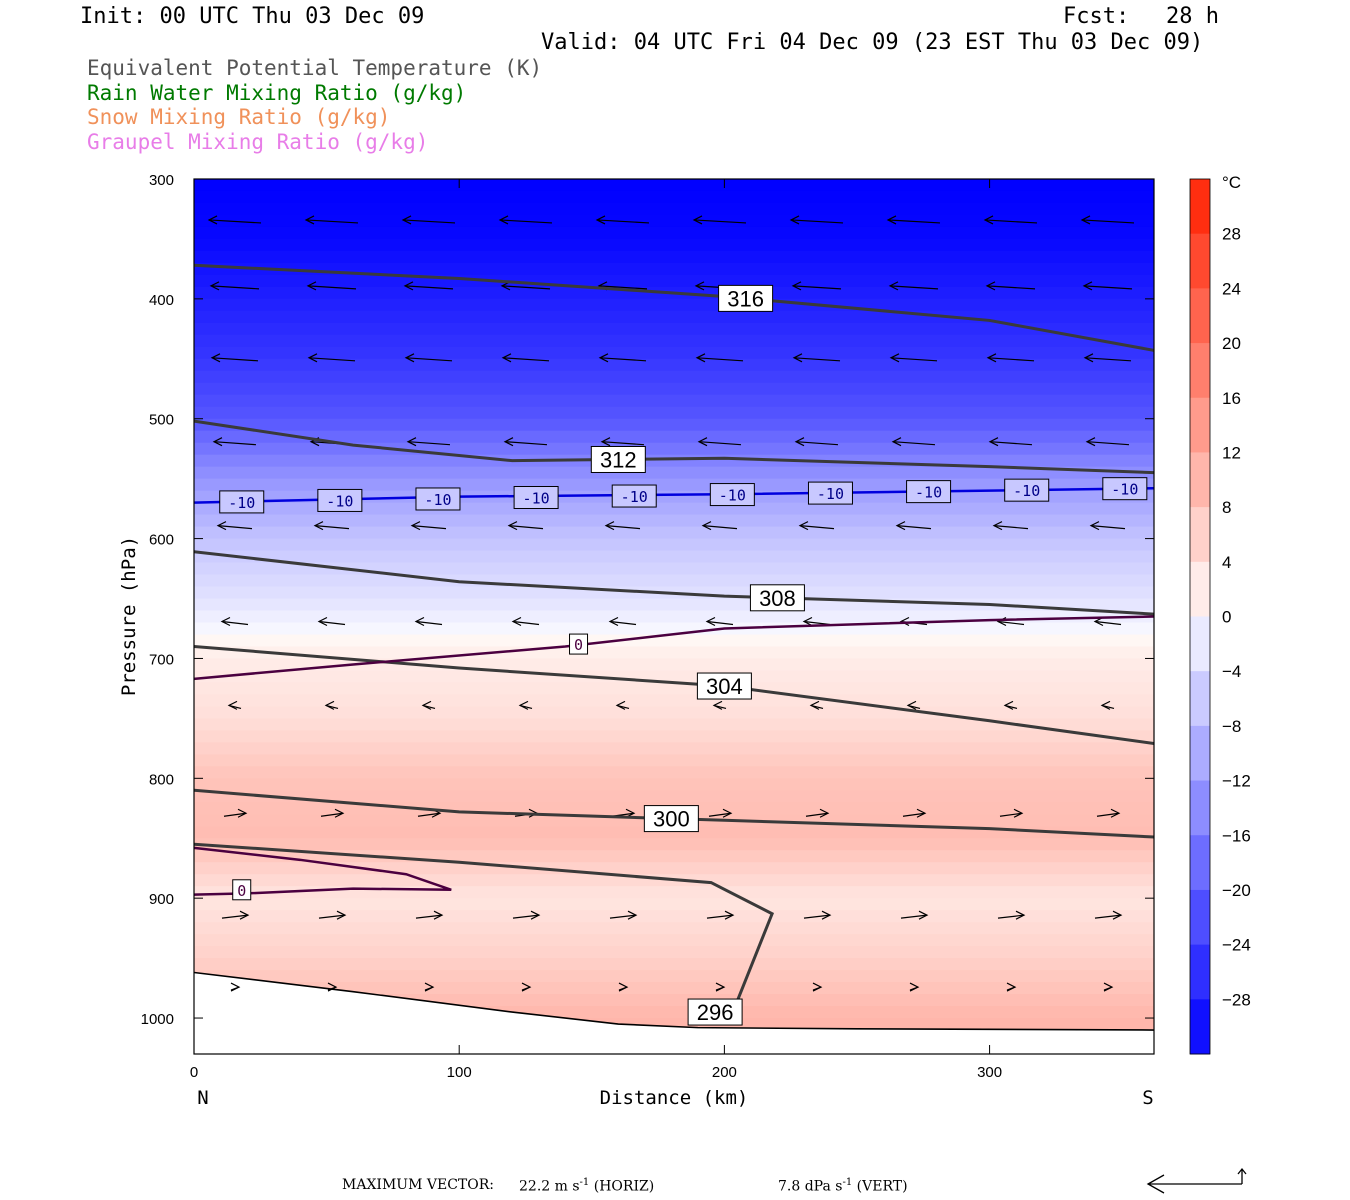  What do you see at coordinates (715, 1012) in the screenshot?
I see `theta-e-label: 296` at bounding box center [715, 1012].